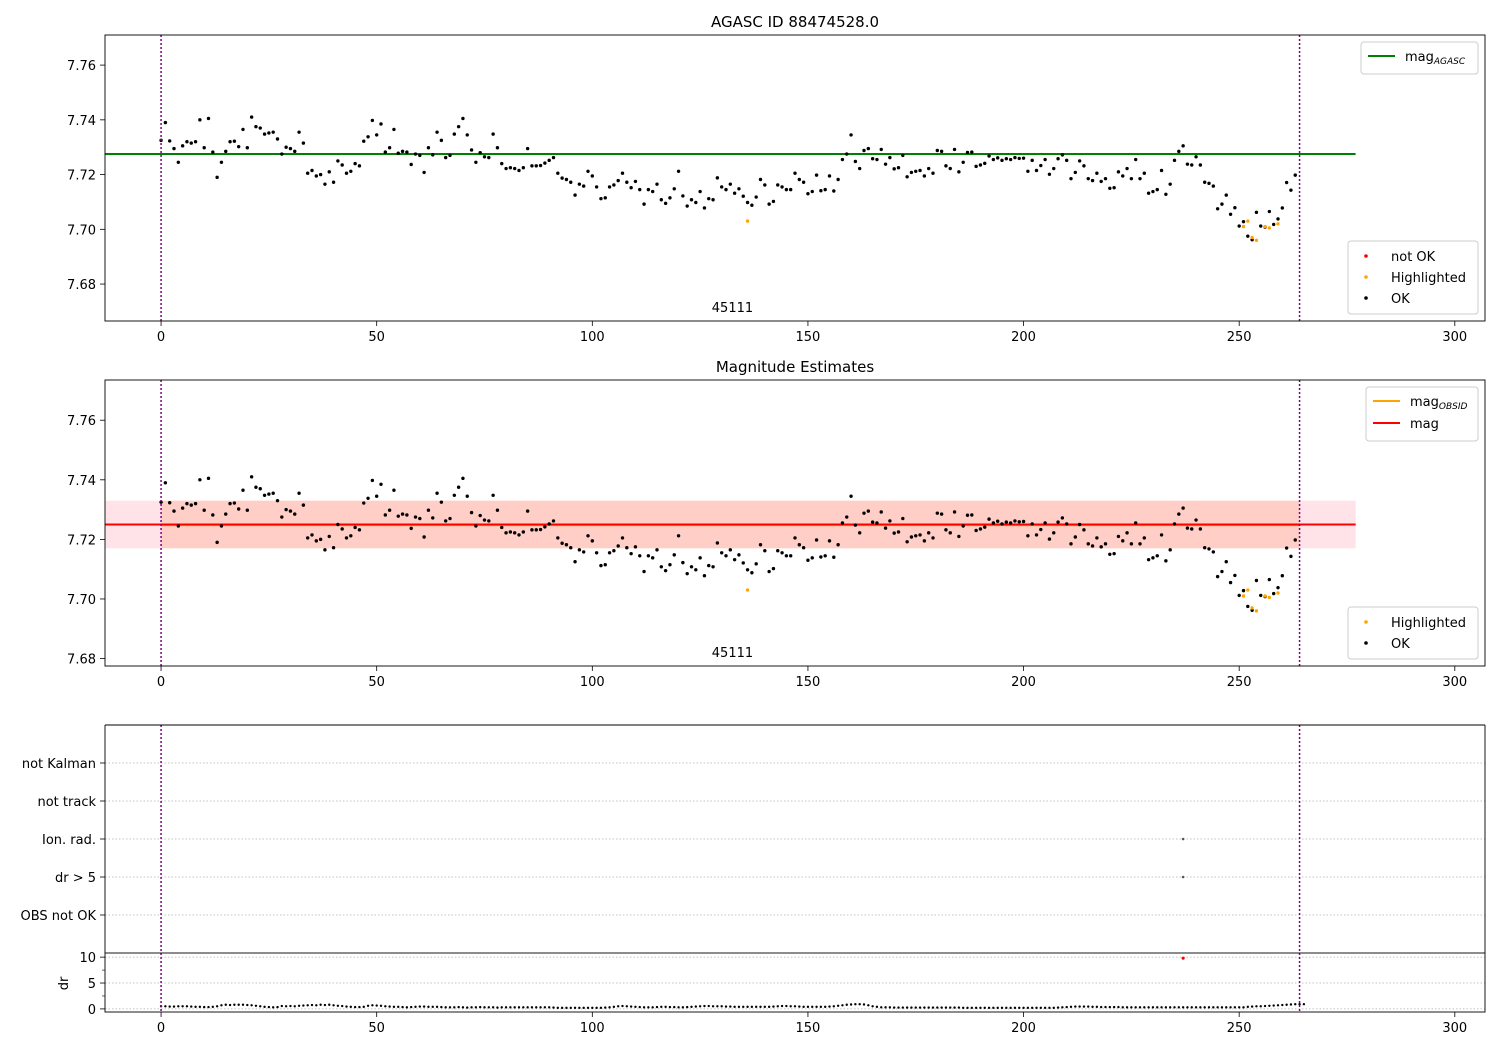 The width and height of the screenshot is (1500, 1050). I want to click on legend-lines-box, so click(1419, 58).